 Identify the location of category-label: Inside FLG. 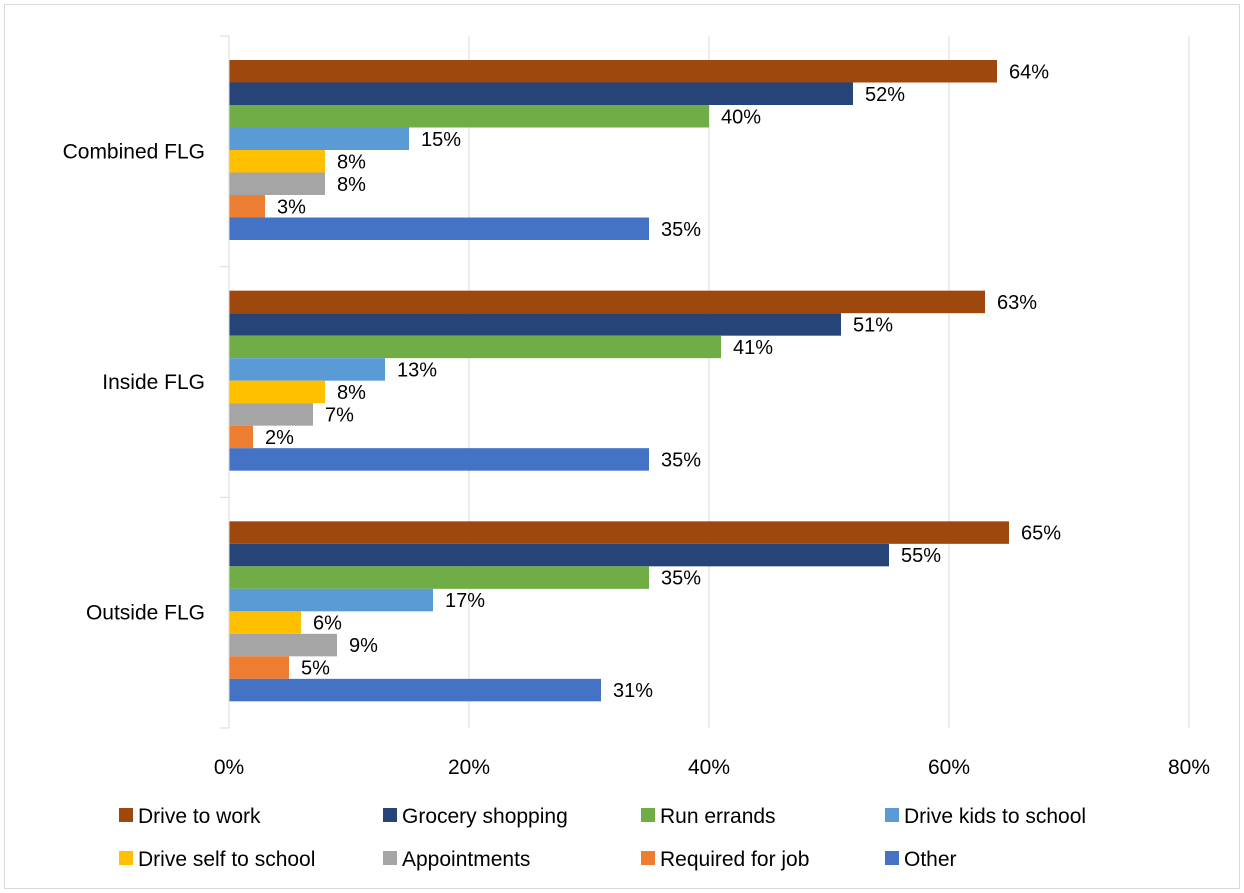
(153, 382).